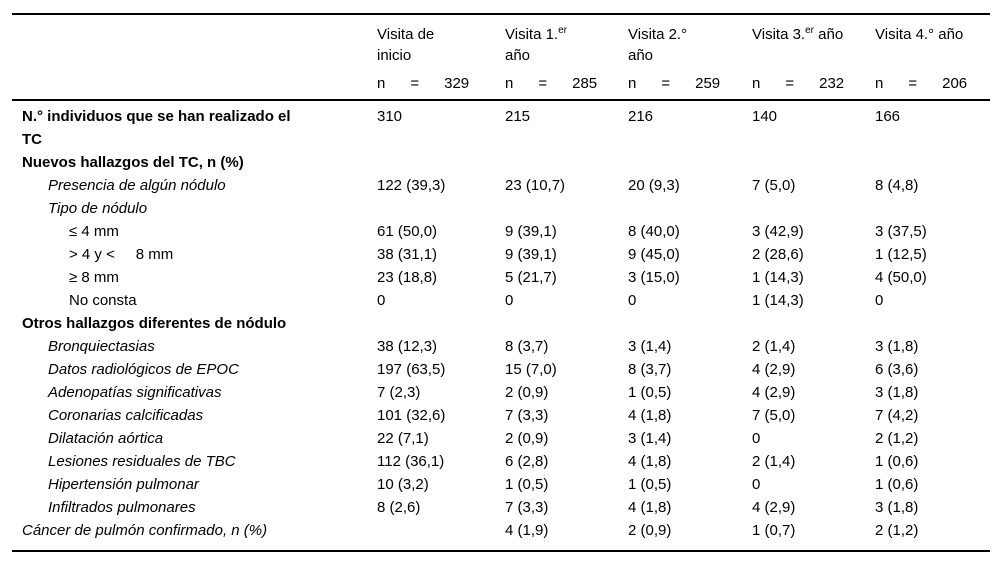  I want to click on row-label: Nuevos hallazgos del TC, n (%), so click(199, 162).